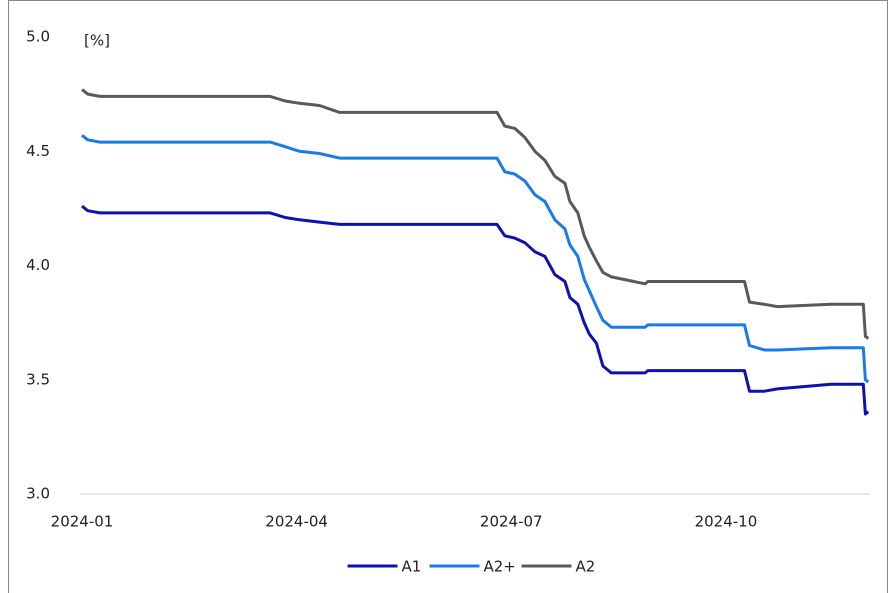 This screenshot has height=593, width=889. What do you see at coordinates (412, 567) in the screenshot?
I see `legend-label: A1` at bounding box center [412, 567].